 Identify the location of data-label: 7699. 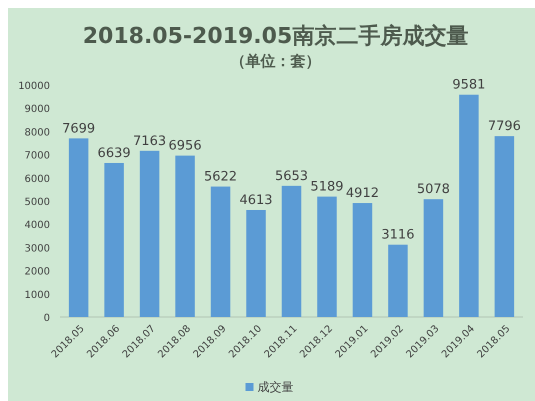
(79, 128).